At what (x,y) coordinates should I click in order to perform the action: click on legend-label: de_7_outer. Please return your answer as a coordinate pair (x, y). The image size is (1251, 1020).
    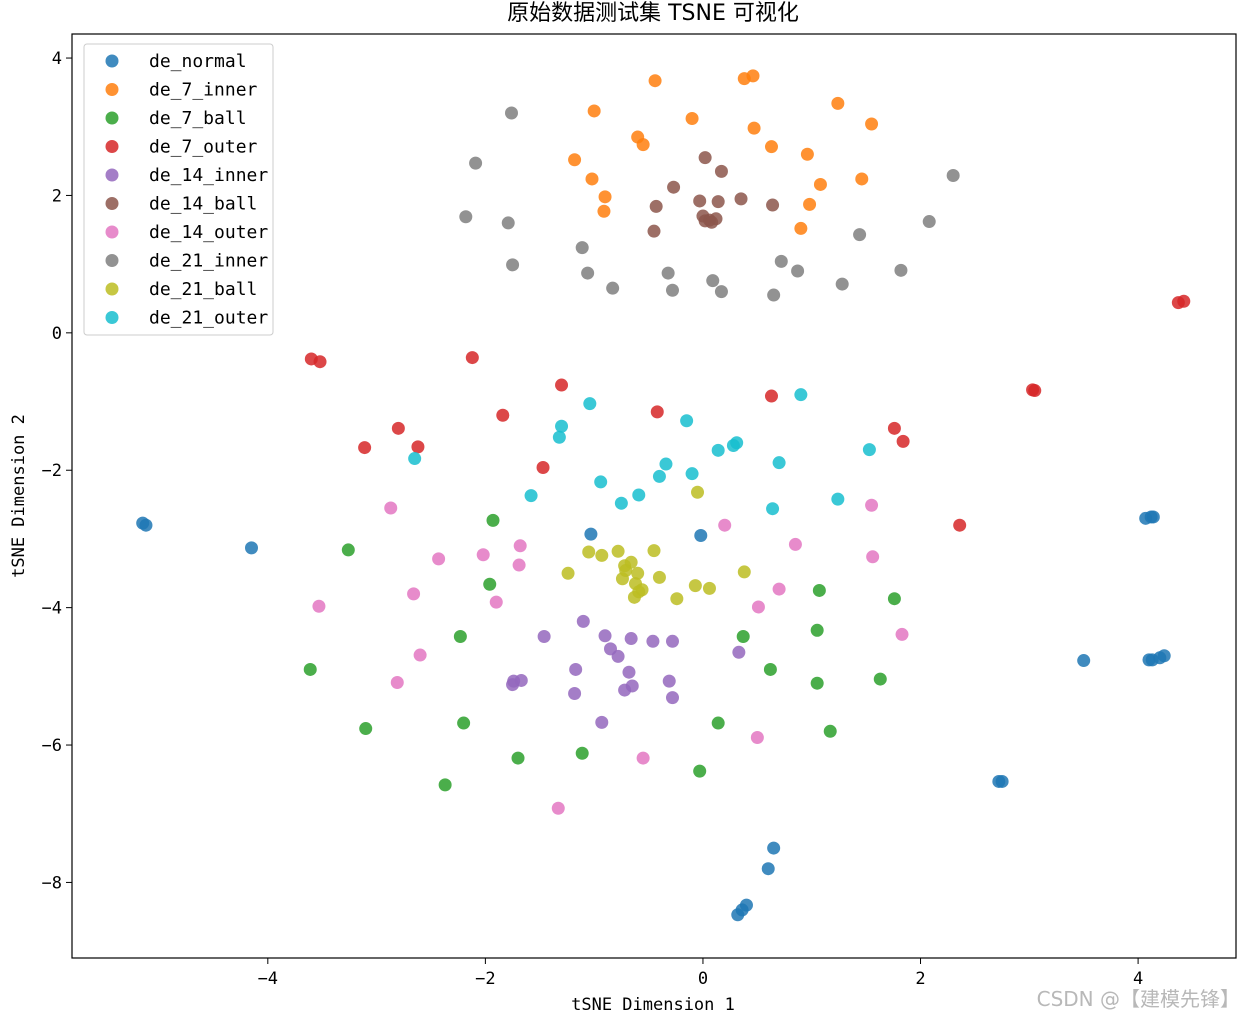
    Looking at the image, I should click on (203, 147).